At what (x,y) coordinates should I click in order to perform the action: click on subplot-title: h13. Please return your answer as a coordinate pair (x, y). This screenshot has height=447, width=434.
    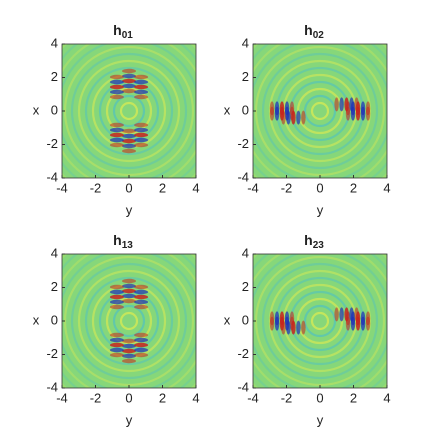
    Looking at the image, I should click on (123, 241).